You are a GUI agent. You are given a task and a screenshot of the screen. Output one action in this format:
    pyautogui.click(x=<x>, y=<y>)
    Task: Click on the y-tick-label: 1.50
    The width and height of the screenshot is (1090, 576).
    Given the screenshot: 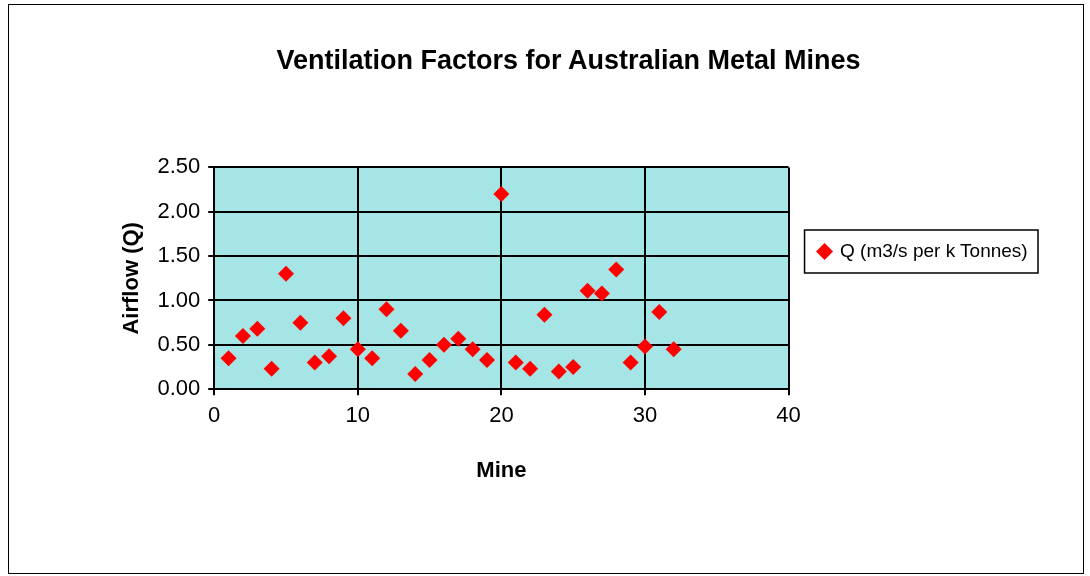 What is the action you would take?
    pyautogui.click(x=179, y=255)
    